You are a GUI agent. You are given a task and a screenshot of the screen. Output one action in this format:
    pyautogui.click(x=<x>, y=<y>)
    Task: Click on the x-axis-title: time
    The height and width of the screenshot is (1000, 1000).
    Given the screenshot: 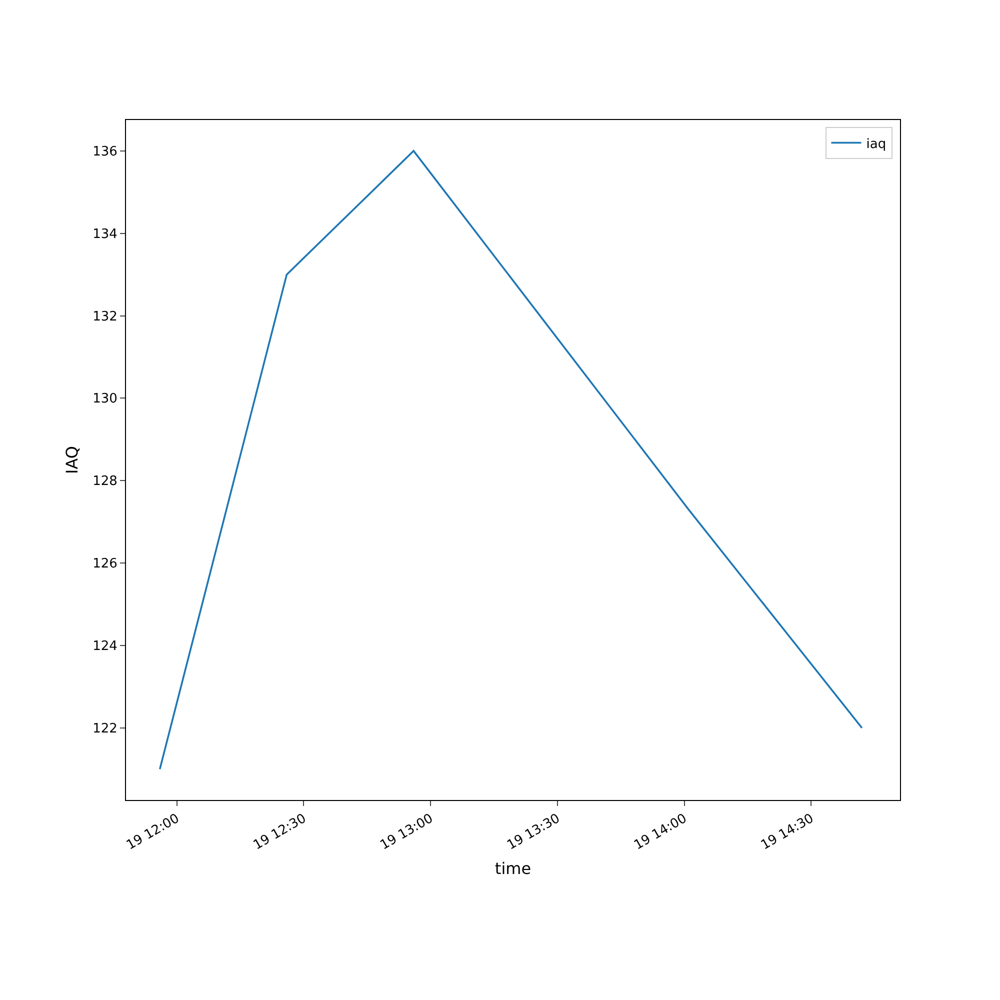 What is the action you would take?
    pyautogui.click(x=513, y=868)
    